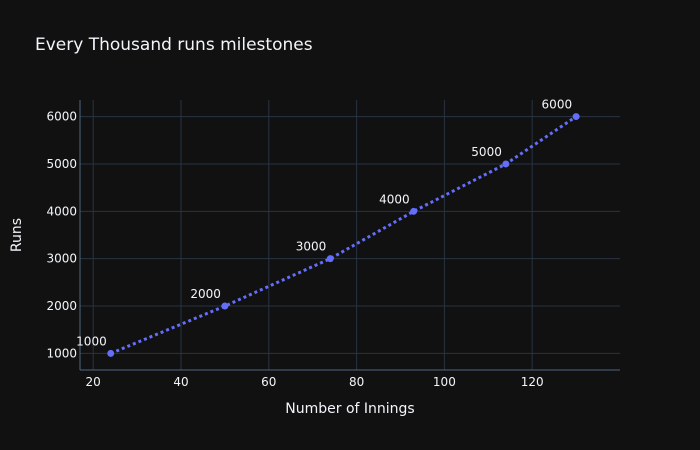 The image size is (700, 450). Describe the element at coordinates (17, 235) in the screenshot. I see `y-axis-title: Runs` at that location.